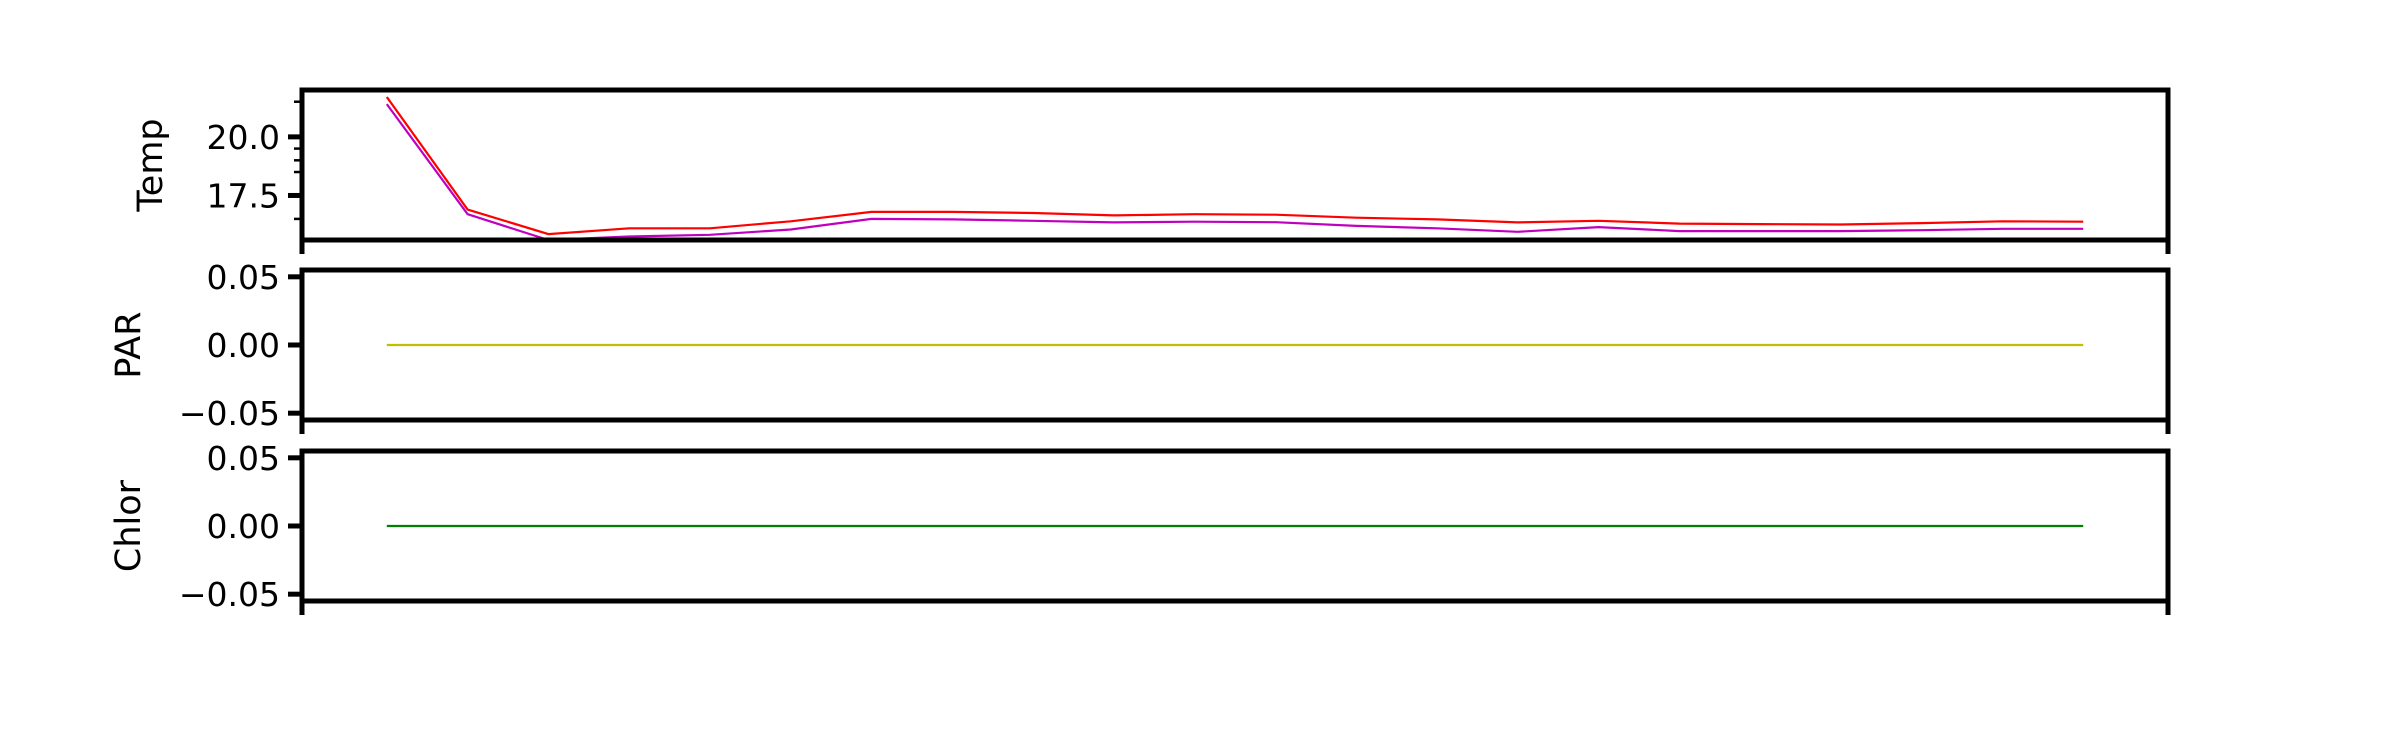  I want to click on y-axis-title: PAR, so click(129, 344).